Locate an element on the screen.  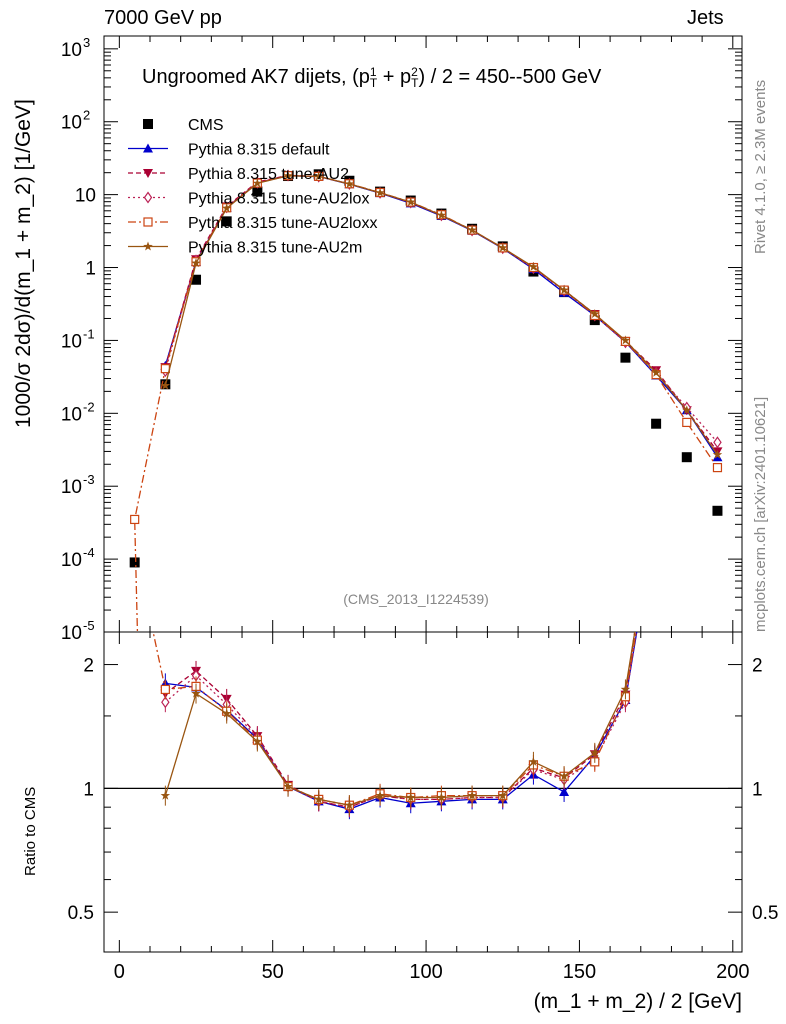
legend-entry-2: Pythia 8.315 tune-AU2 is located at coordinates (238, 174).